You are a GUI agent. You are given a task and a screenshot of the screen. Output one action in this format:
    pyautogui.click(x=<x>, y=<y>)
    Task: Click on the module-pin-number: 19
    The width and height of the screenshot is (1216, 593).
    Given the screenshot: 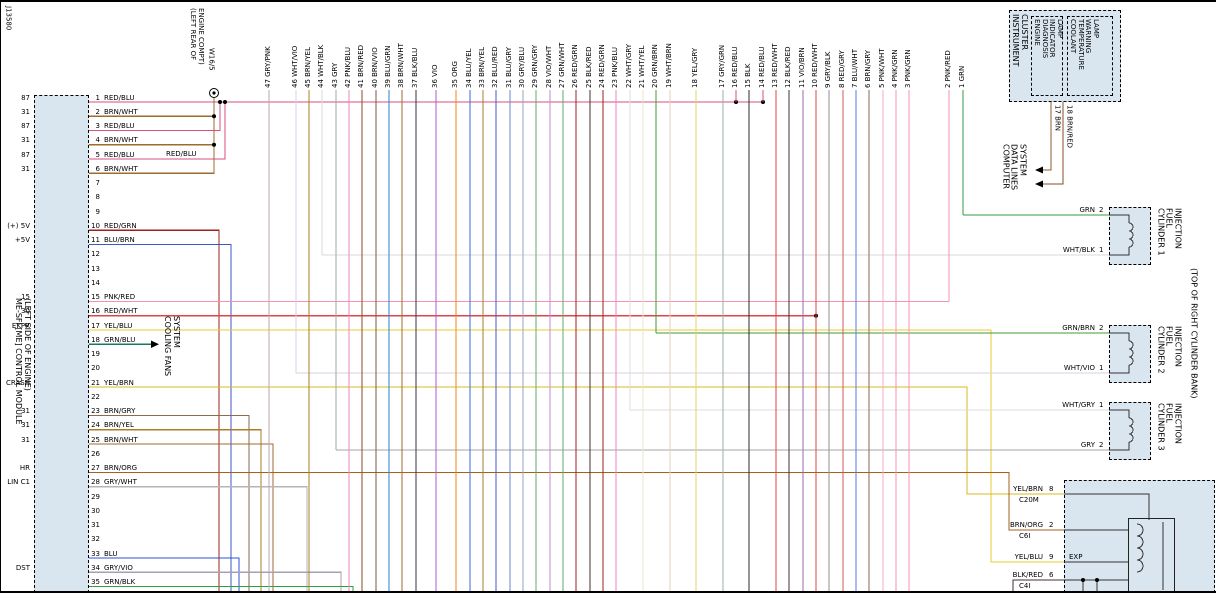 What is the action you would take?
    pyautogui.click(x=95, y=354)
    